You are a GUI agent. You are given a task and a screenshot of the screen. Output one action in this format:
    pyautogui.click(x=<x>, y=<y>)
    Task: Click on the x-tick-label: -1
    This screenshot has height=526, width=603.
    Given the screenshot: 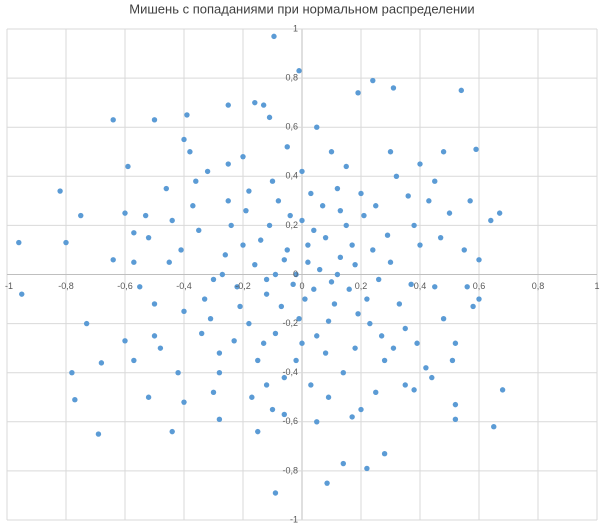 What is the action you would take?
    pyautogui.click(x=9, y=286)
    